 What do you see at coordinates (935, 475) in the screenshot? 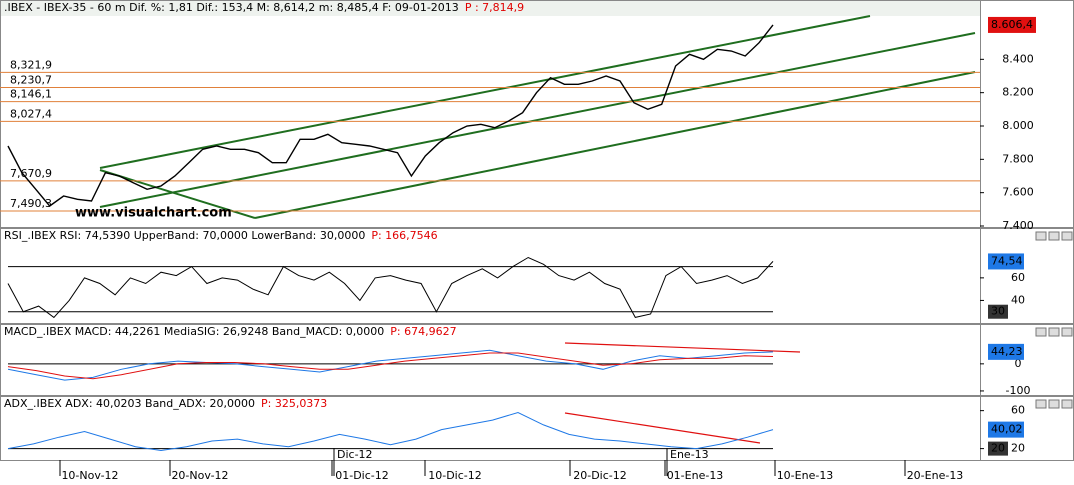
I see `x-tick-label: 20-Ene-13` at bounding box center [935, 475].